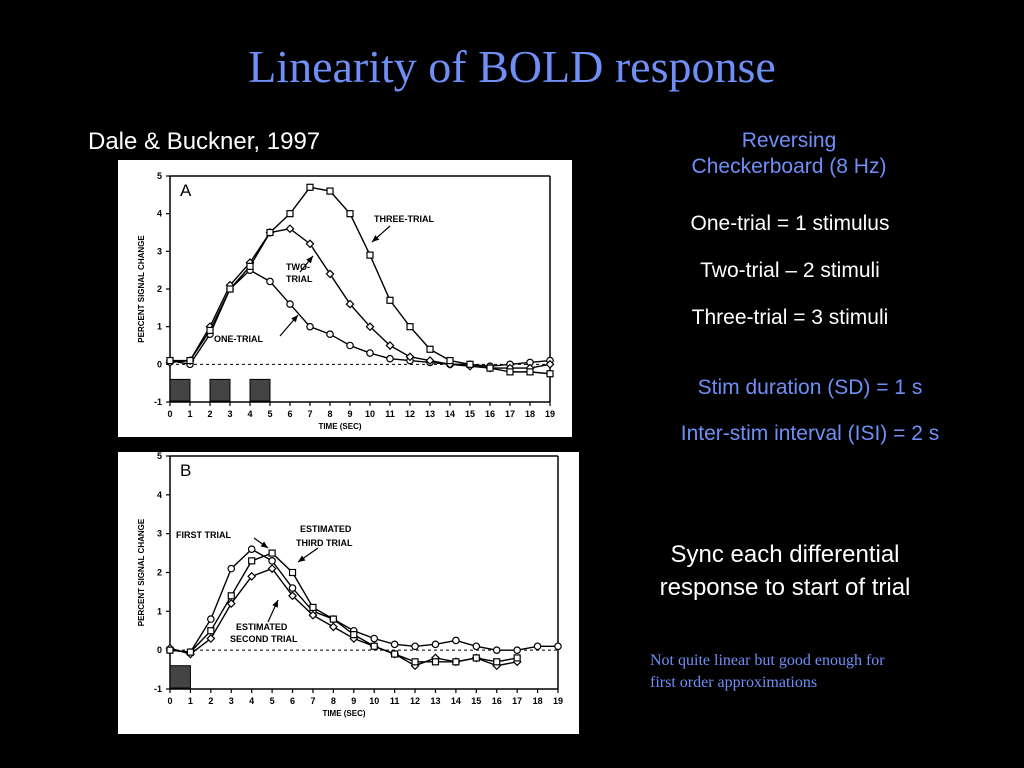 This screenshot has width=1024, height=768. I want to click on stim-duration: Stim duration (SD) = 1 s, so click(810, 387).